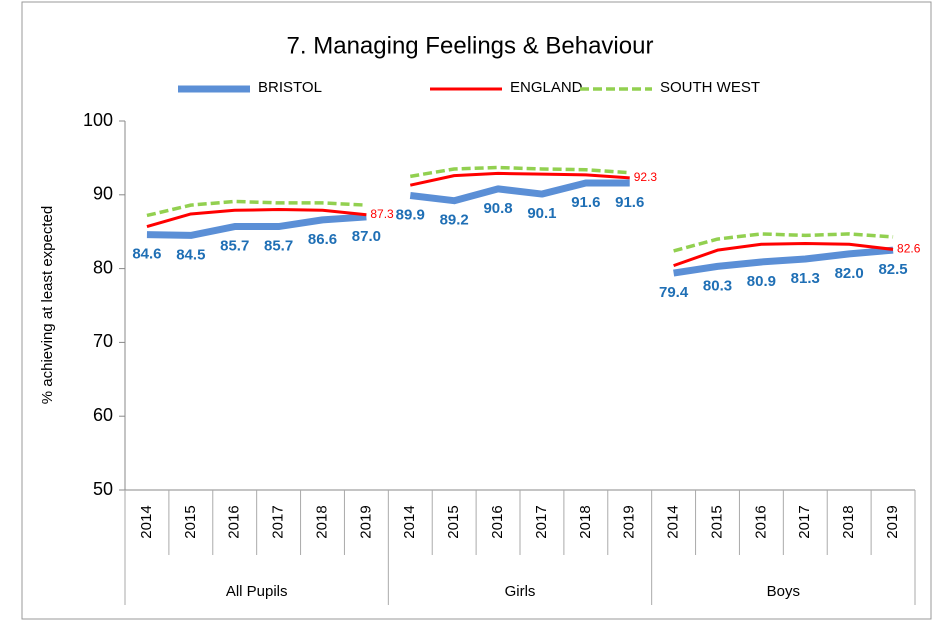  What do you see at coordinates (805, 278) in the screenshot?
I see `data-label: 81.3` at bounding box center [805, 278].